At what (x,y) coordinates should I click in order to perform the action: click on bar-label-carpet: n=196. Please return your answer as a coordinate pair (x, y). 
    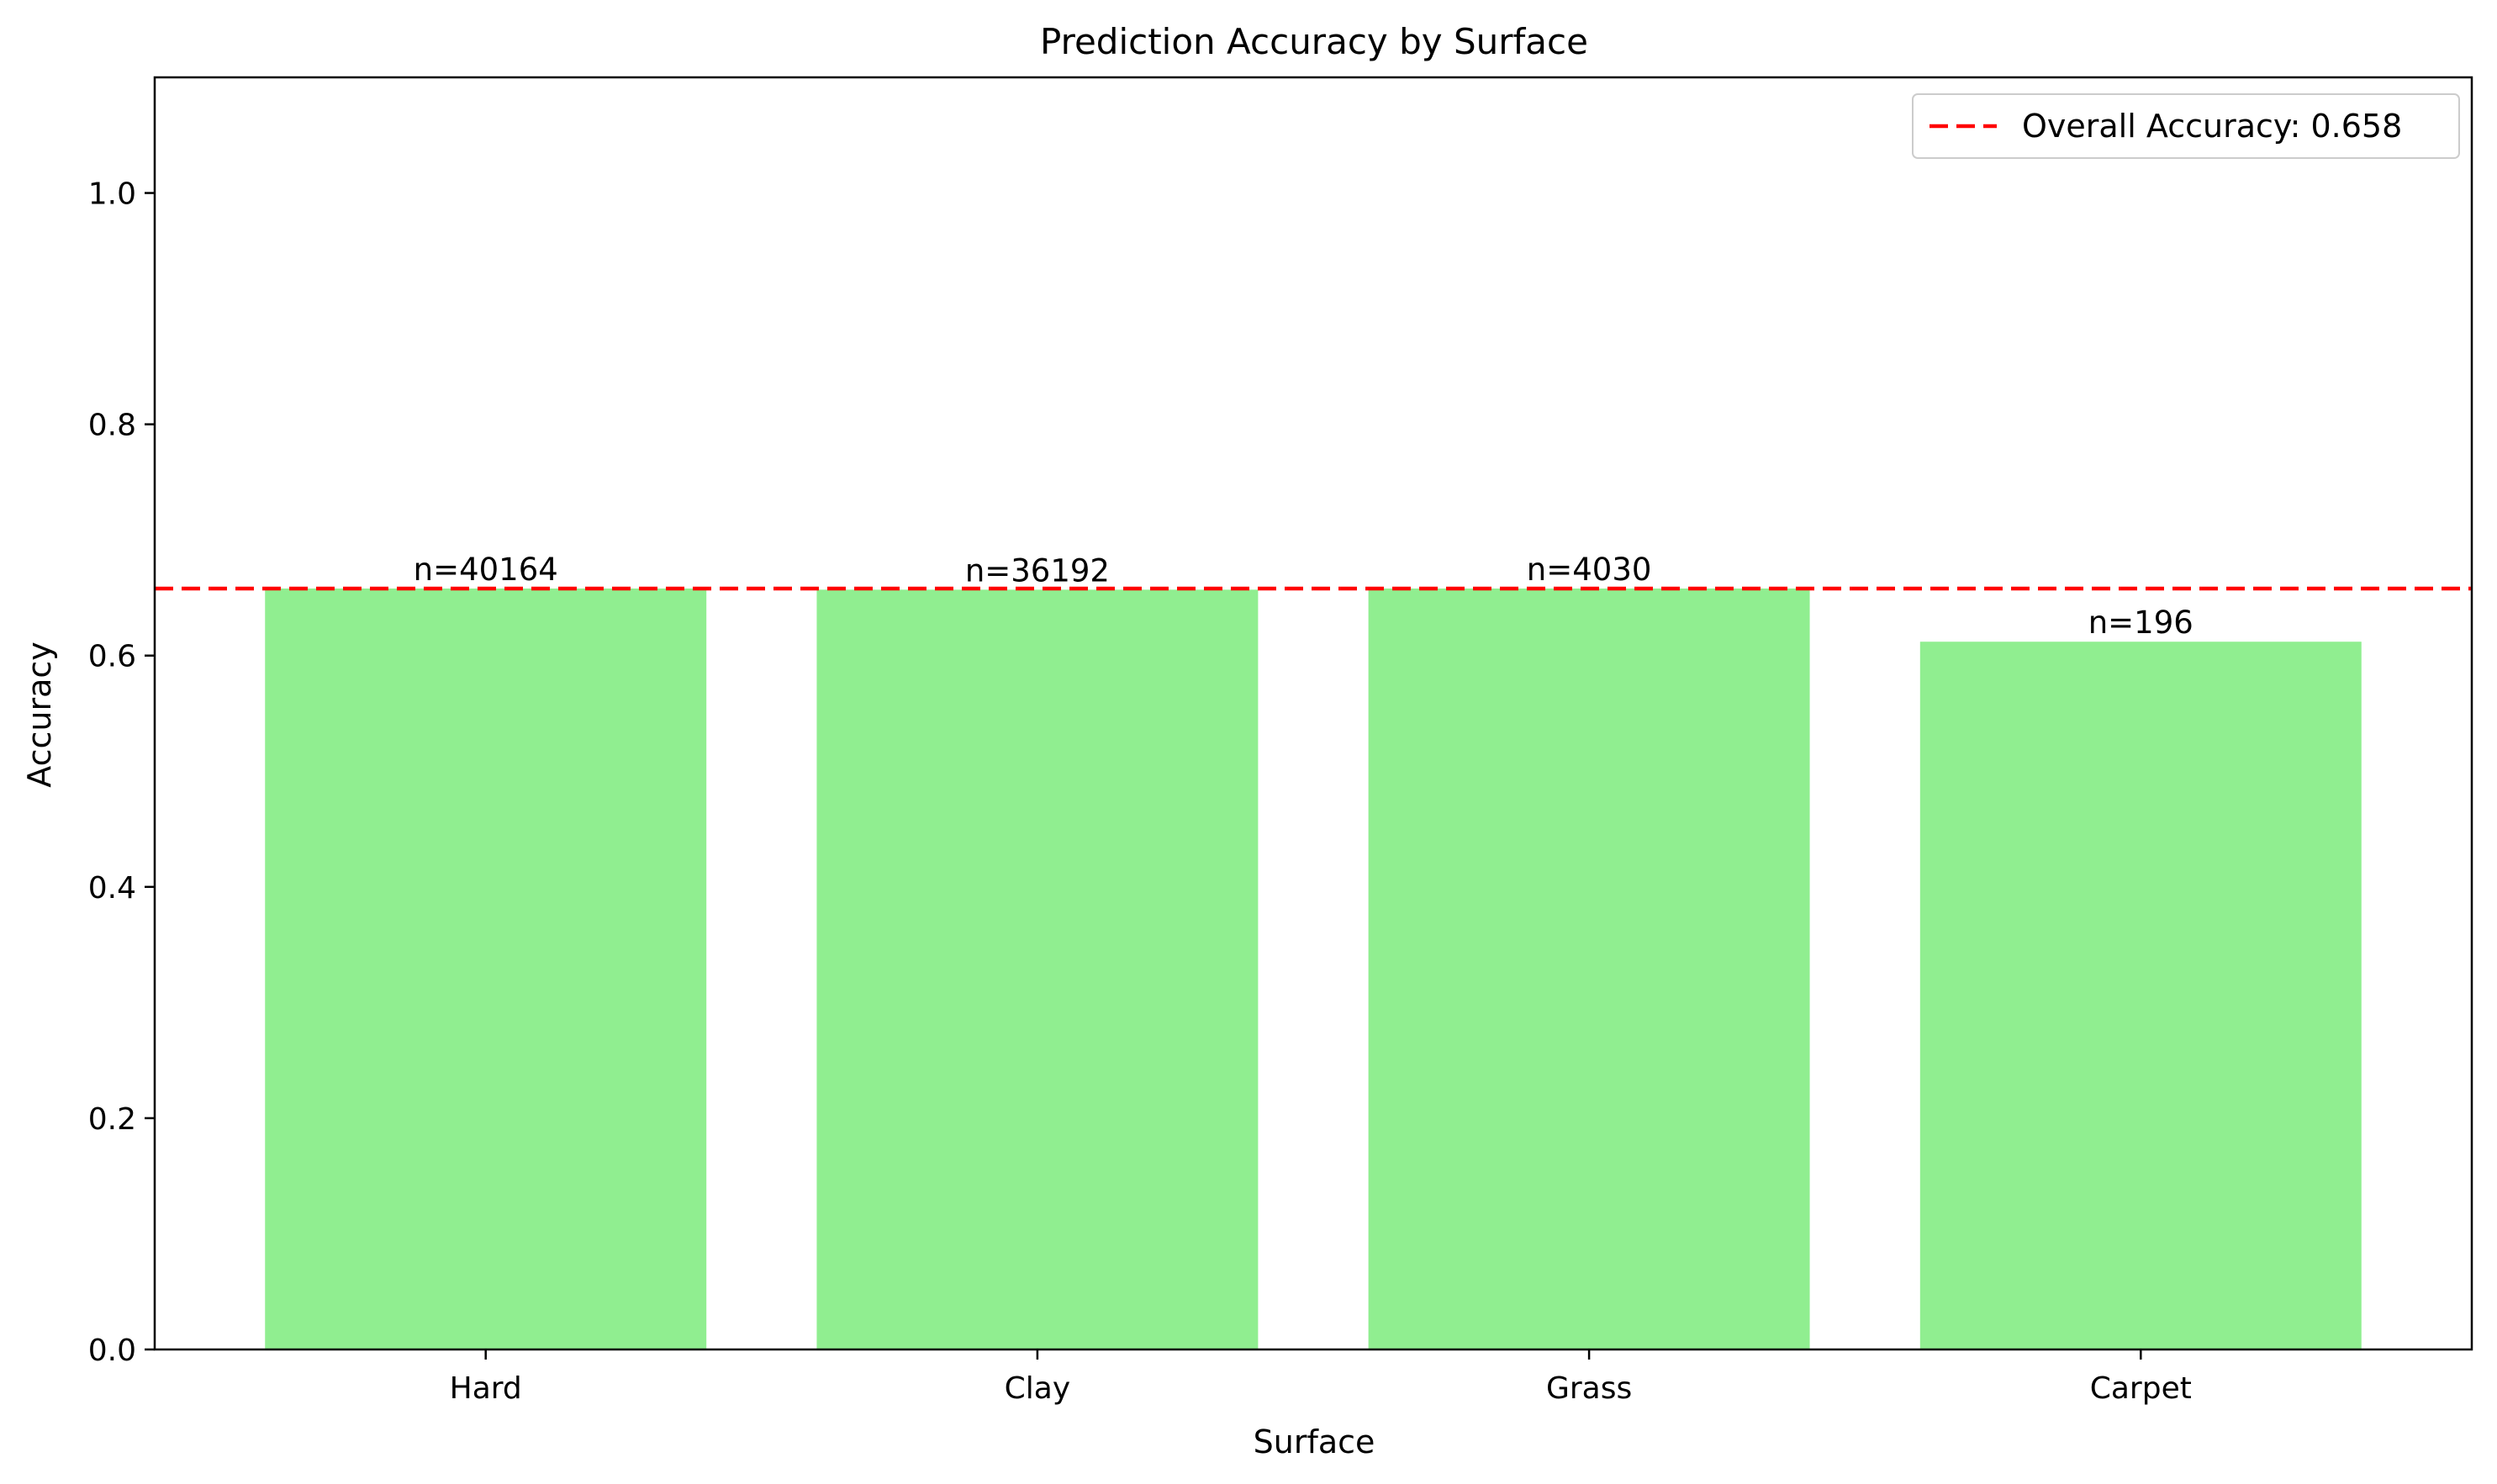
    Looking at the image, I should click on (2140, 623).